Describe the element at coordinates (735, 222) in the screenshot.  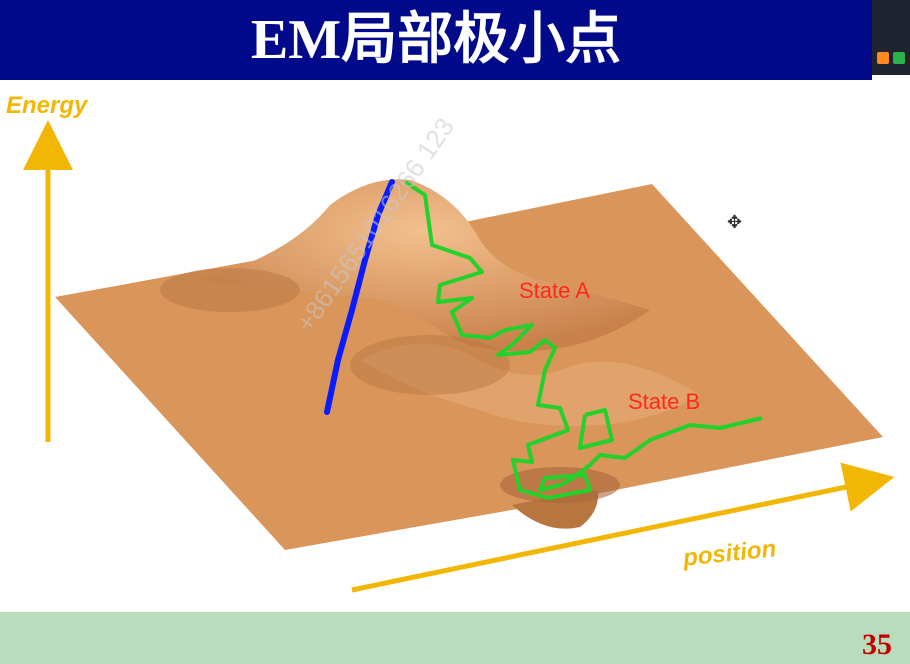
I see `move-cursor-icon: ✥` at that location.